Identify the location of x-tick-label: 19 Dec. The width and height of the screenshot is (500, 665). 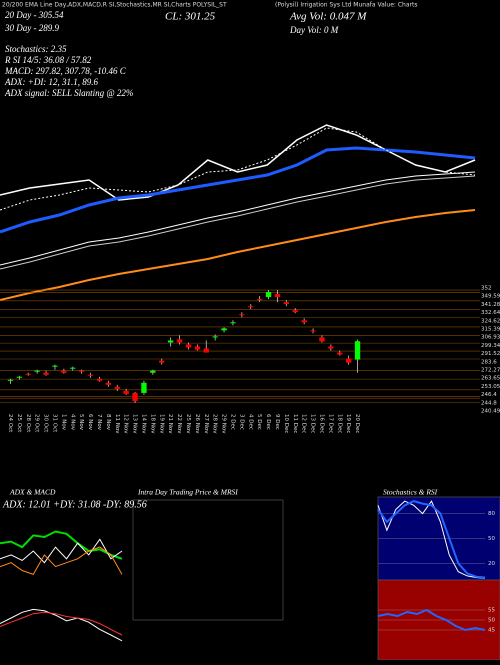
(348, 423).